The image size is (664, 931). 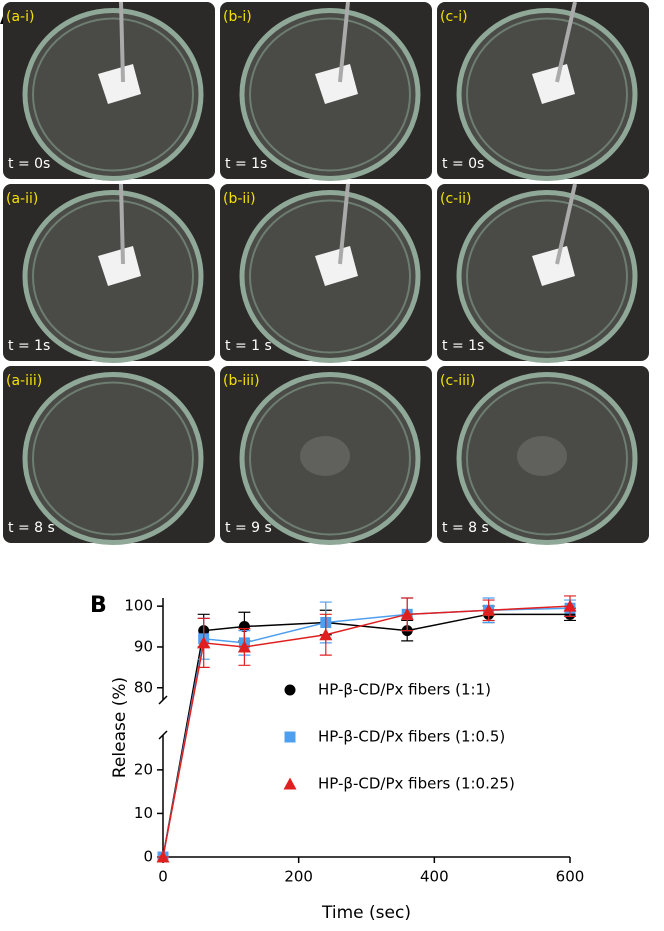 I want to click on panel-label: B, so click(x=98, y=605).